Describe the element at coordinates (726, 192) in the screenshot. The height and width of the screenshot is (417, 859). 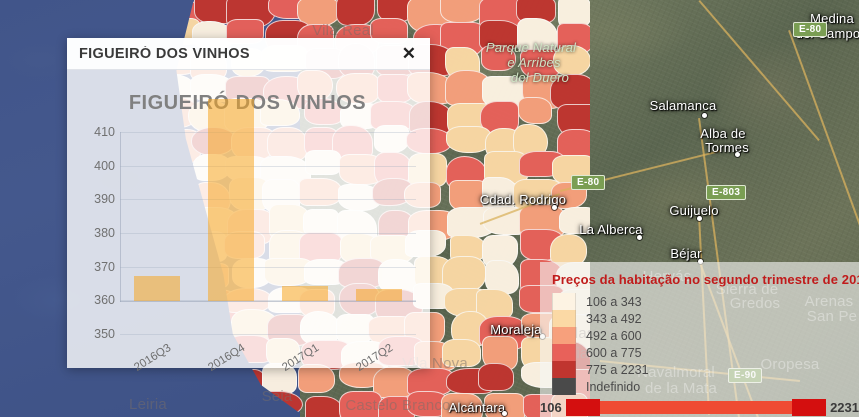
I see `road-shield-icon: E-803` at that location.